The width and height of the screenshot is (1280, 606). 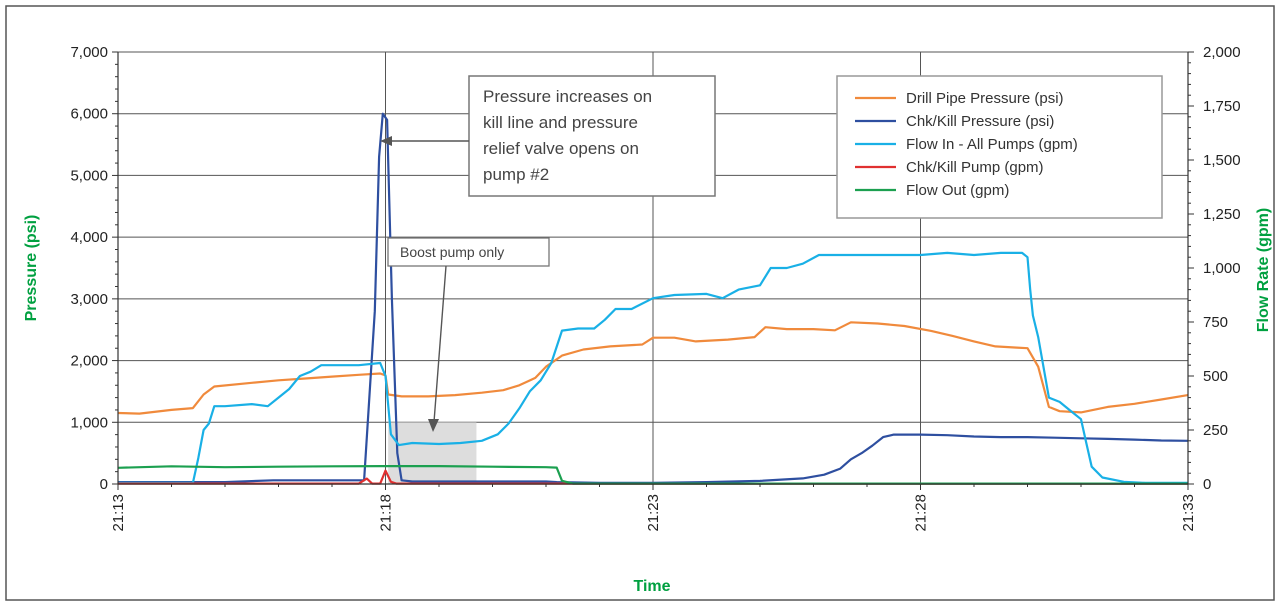 What do you see at coordinates (468, 334) in the screenshot?
I see `annotation-boost-pump: Boost pump only` at bounding box center [468, 334].